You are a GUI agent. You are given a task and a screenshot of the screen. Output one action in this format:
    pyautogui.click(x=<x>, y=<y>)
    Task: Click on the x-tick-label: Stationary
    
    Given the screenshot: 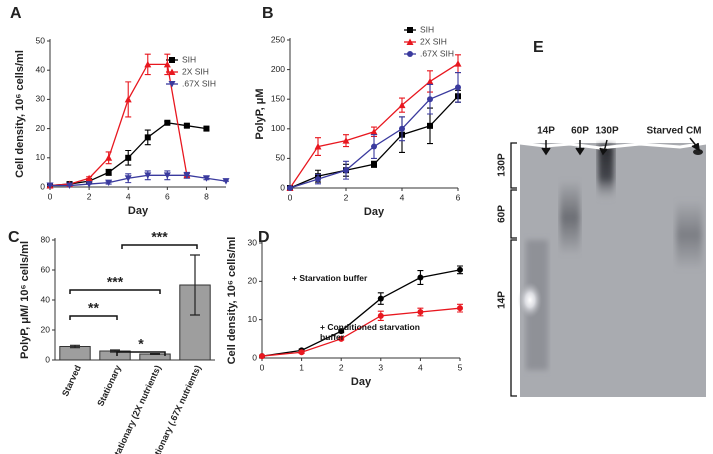 What is the action you would take?
    pyautogui.click(x=109, y=386)
    